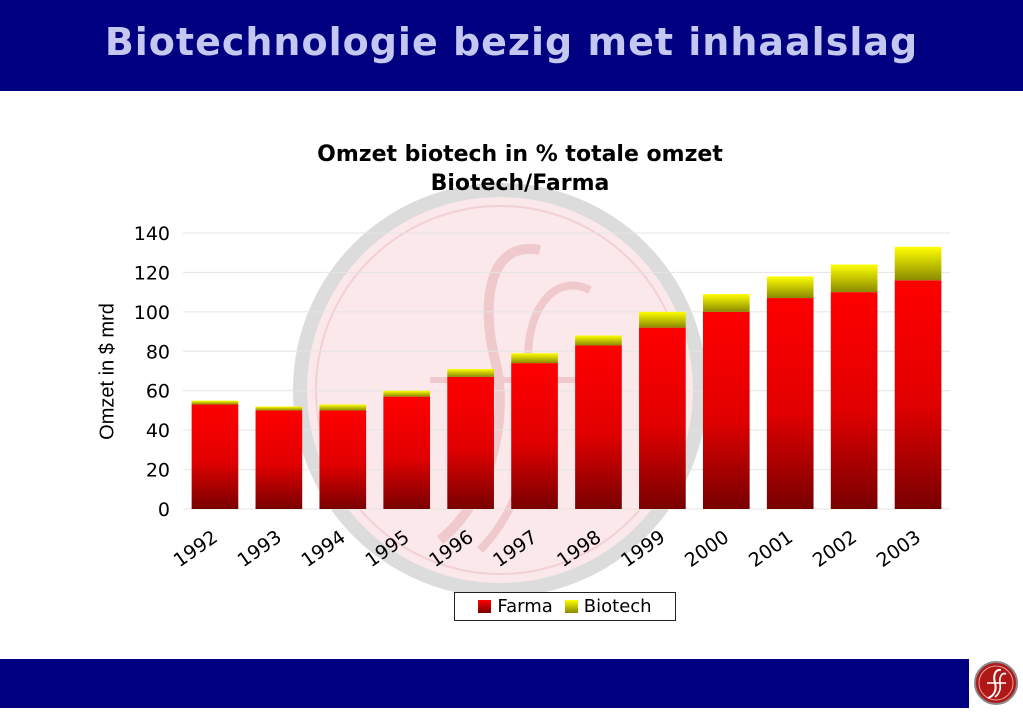 Image resolution: width=1023 pixels, height=712 pixels. What do you see at coordinates (511, 42) in the screenshot?
I see `slide-title: Biotechnologie bezig met inhaalslag` at bounding box center [511, 42].